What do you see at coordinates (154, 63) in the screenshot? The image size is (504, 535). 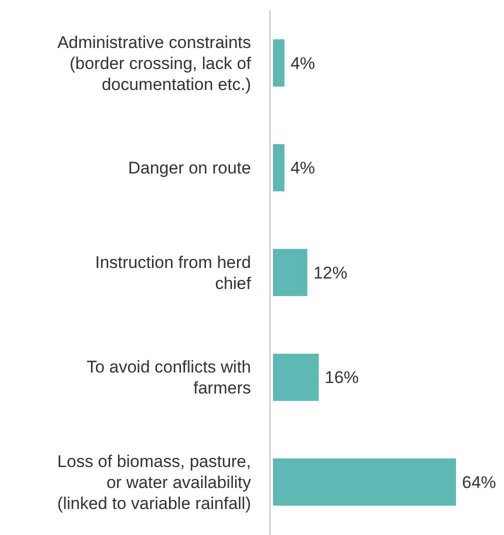 I see `y-tick-label: Administrative constraints (border crossing, lack of documentation etc.)` at bounding box center [154, 63].